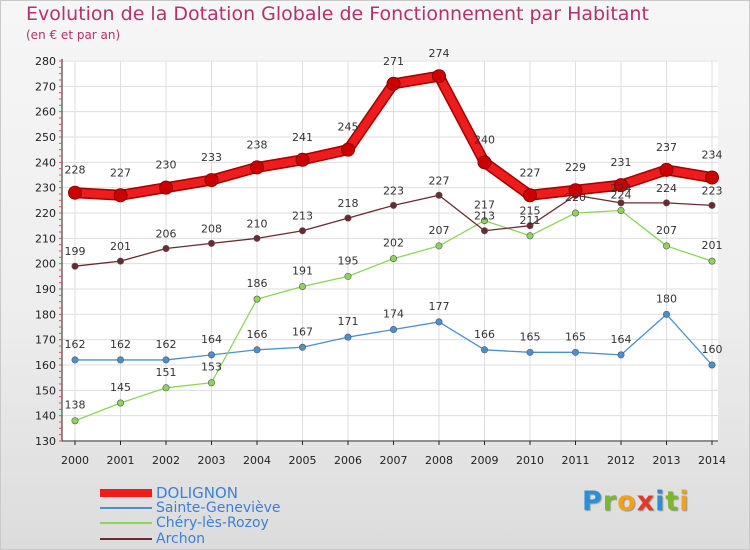 The image size is (750, 550). What do you see at coordinates (348, 203) in the screenshot?
I see `data-label-archon: 218` at bounding box center [348, 203].